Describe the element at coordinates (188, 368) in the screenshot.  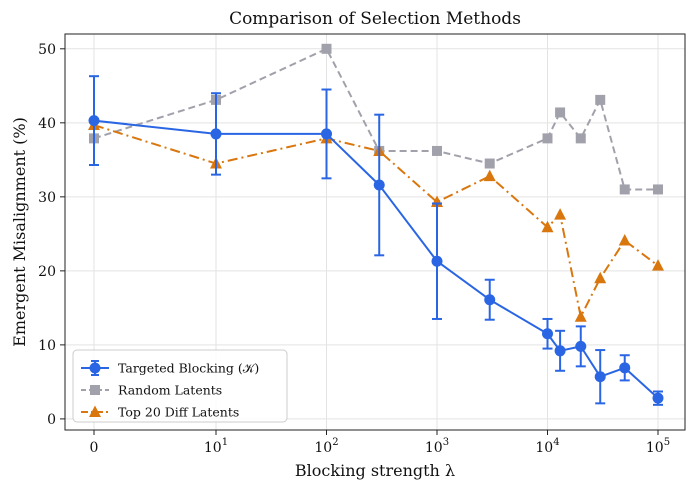
I see `legend-label: Targeted Blocking (𝒦)` at that location.